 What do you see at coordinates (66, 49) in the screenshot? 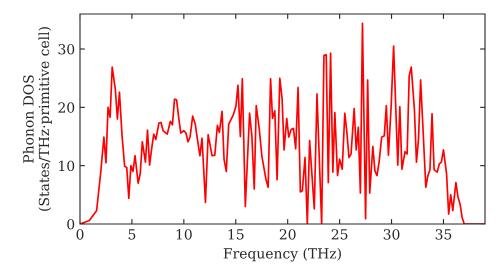
I see `y-tick-label: 30` at bounding box center [66, 49].